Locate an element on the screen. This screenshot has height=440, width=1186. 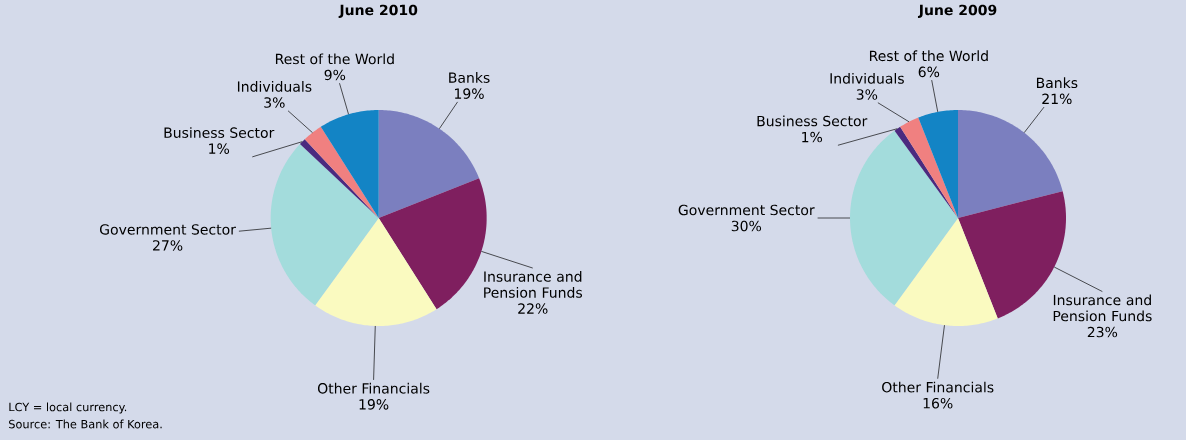
source-note: Source: The Bank of Korea. is located at coordinates (85, 424).